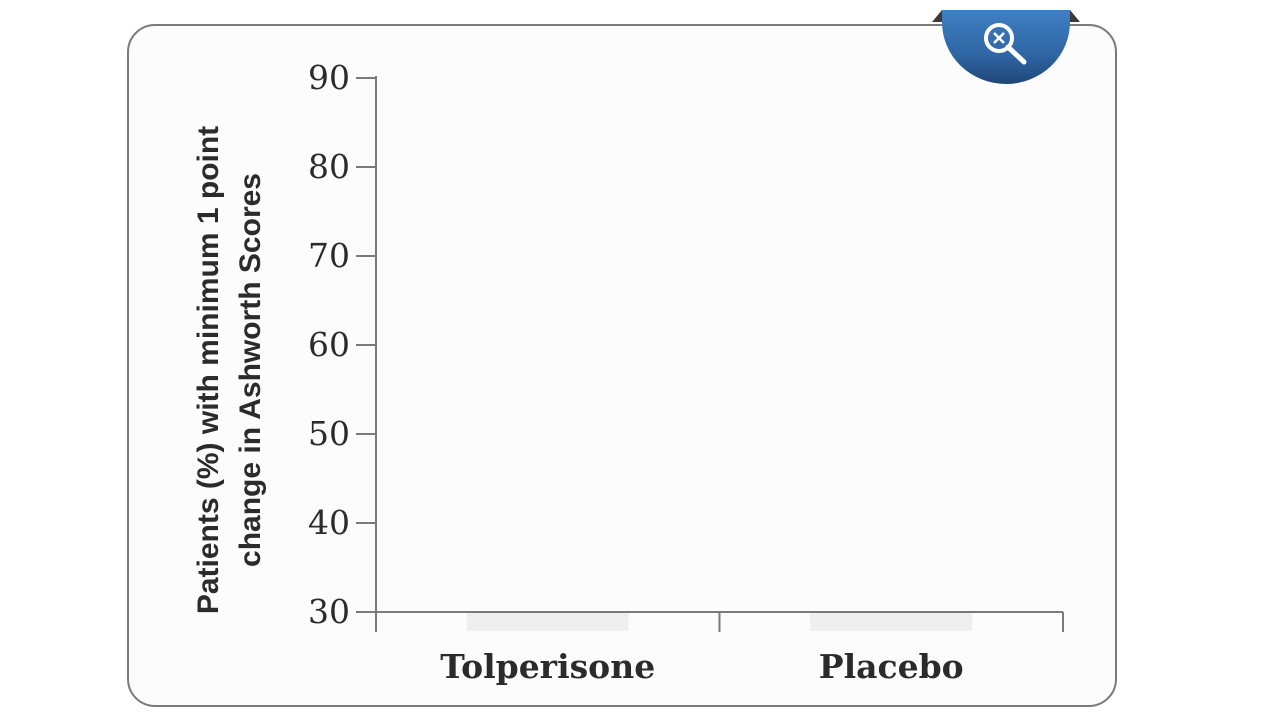  I want to click on bar-base-placebo, so click(891, 622).